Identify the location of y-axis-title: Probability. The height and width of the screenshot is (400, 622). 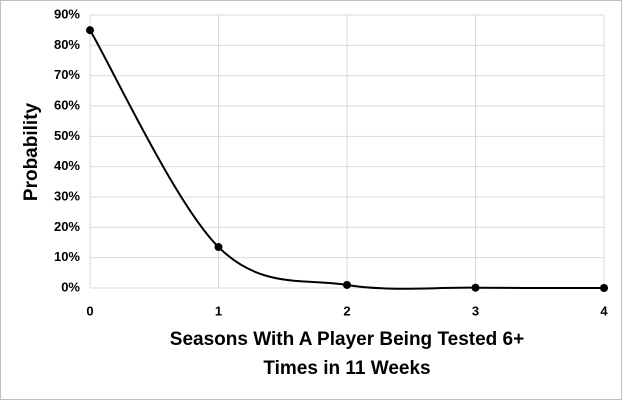
(31, 151).